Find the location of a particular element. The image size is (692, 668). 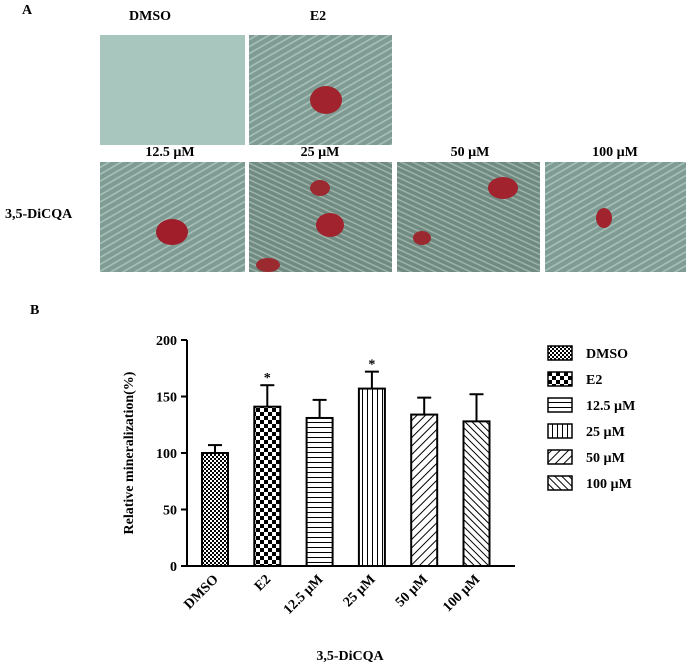

legend-label: 12.5 µM is located at coordinates (610, 406).